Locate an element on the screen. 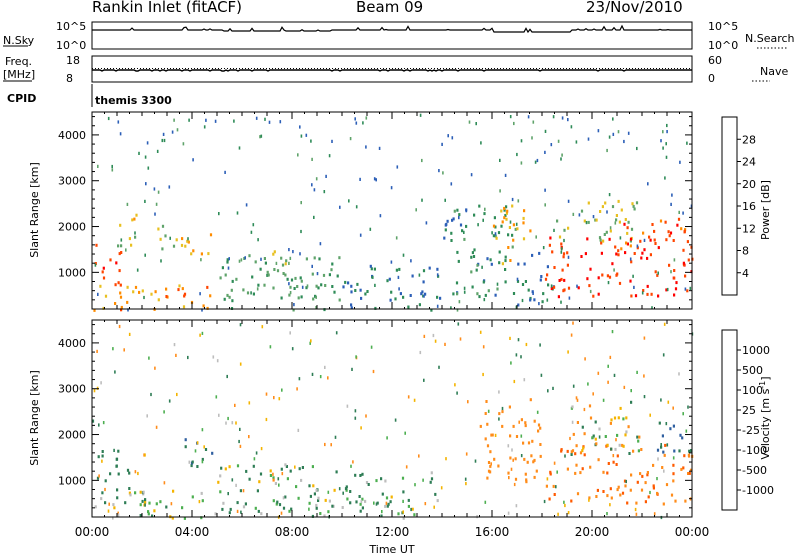 The height and width of the screenshot is (554, 800). freq-tick-bottom: 8 is located at coordinates (69, 78).